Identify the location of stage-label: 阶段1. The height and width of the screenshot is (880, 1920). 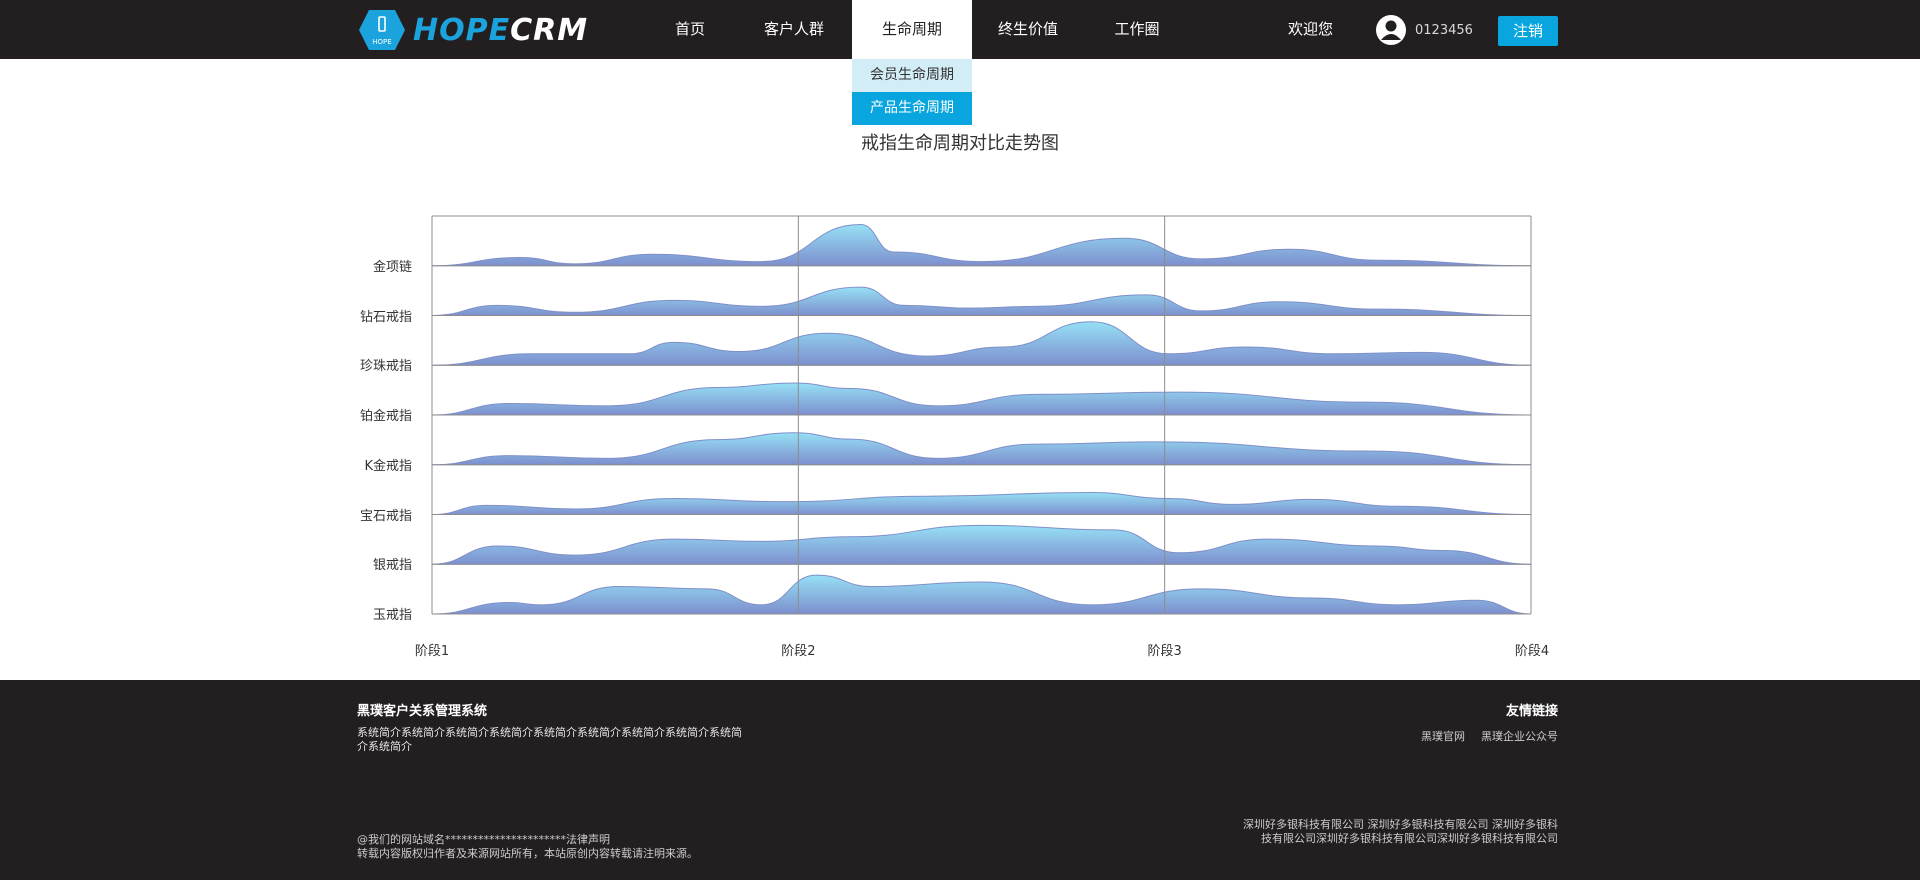
(432, 651).